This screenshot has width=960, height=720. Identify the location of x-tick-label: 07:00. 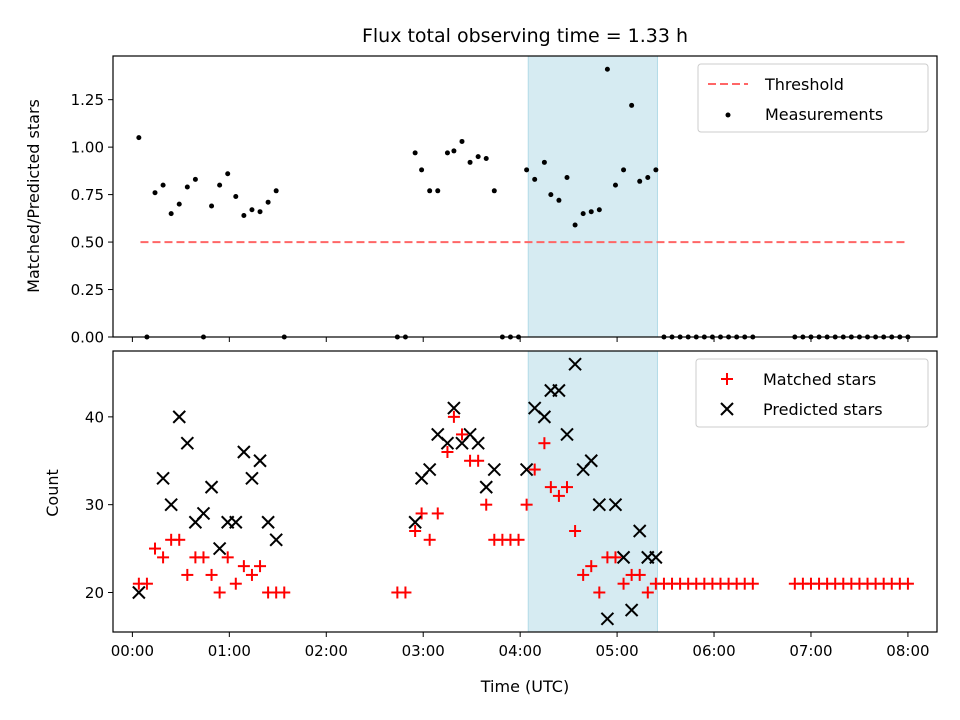
(810, 651).